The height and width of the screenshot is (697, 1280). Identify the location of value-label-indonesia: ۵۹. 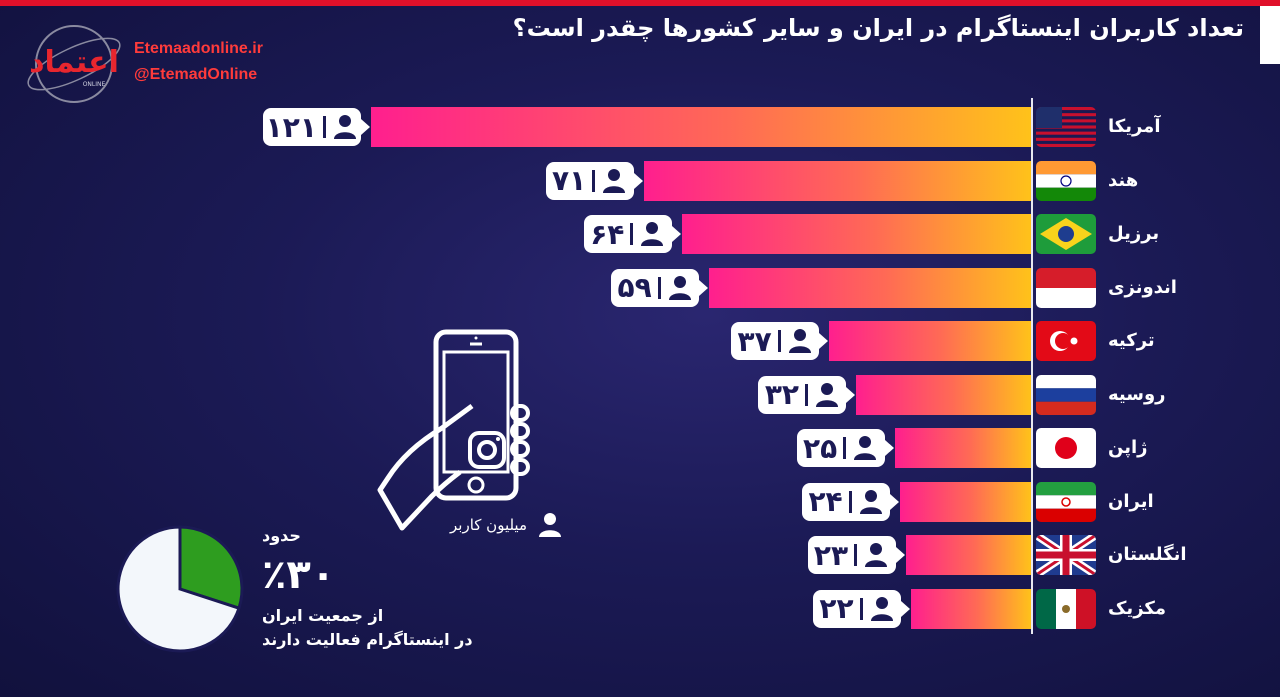
(660, 287).